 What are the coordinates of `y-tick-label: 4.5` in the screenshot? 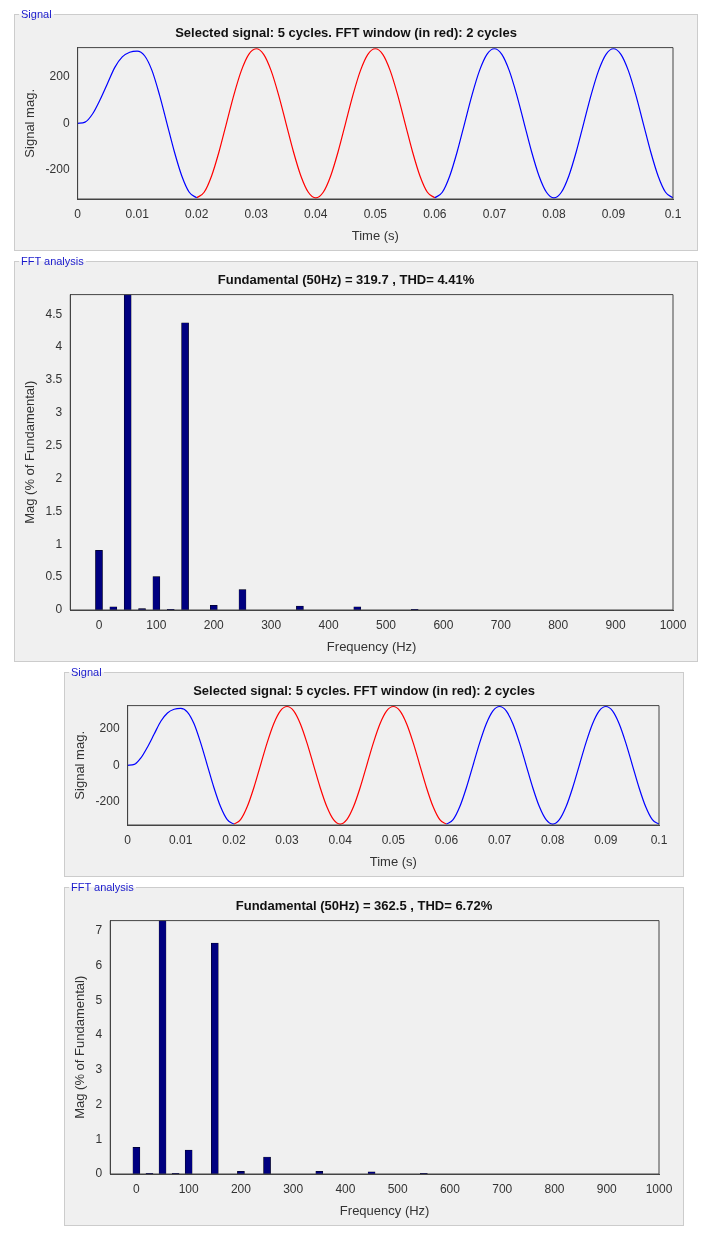 It's located at (54, 313).